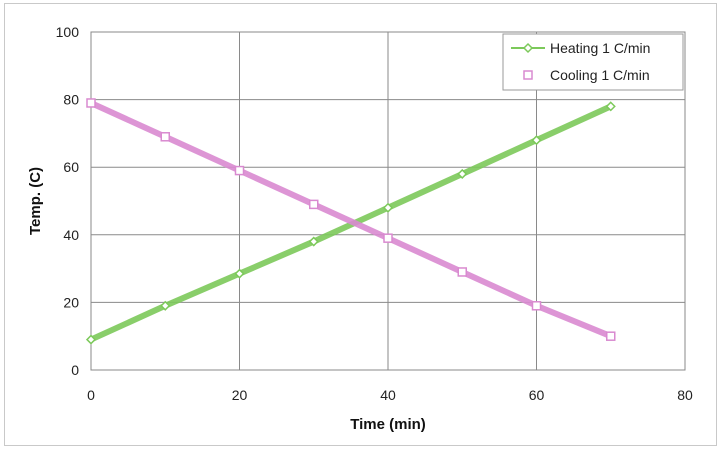 The image size is (723, 450). I want to click on y-tick-label: 40, so click(71, 235).